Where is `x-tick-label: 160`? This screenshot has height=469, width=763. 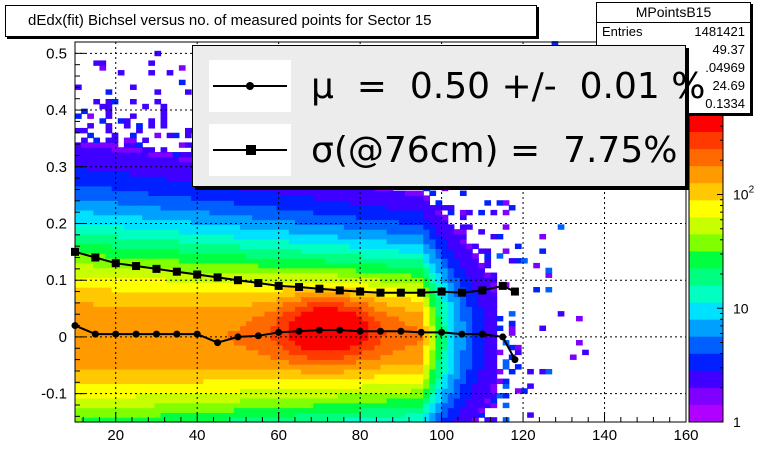
x-tick-label: 160 is located at coordinates (685, 435).